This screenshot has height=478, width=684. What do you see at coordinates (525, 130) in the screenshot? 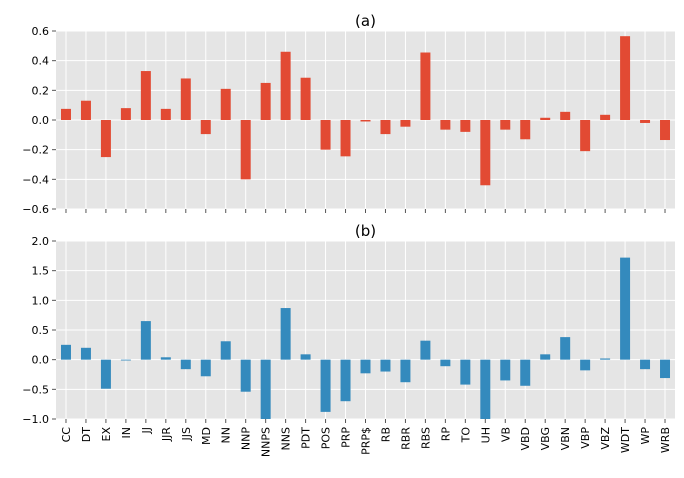
I see `bar-VBD` at bounding box center [525, 130].